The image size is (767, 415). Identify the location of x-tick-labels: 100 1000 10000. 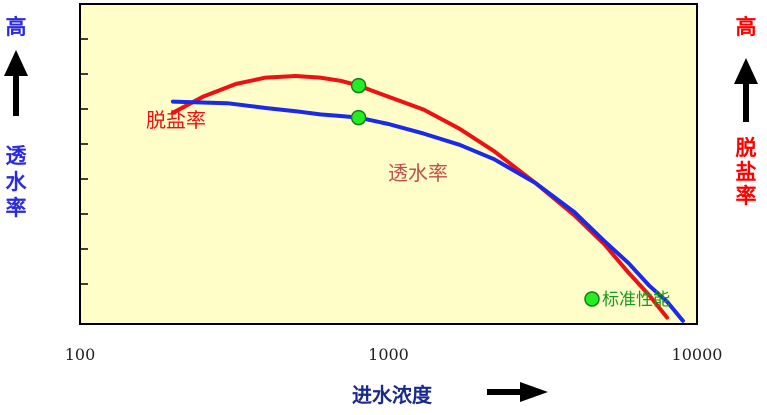
(394, 354).